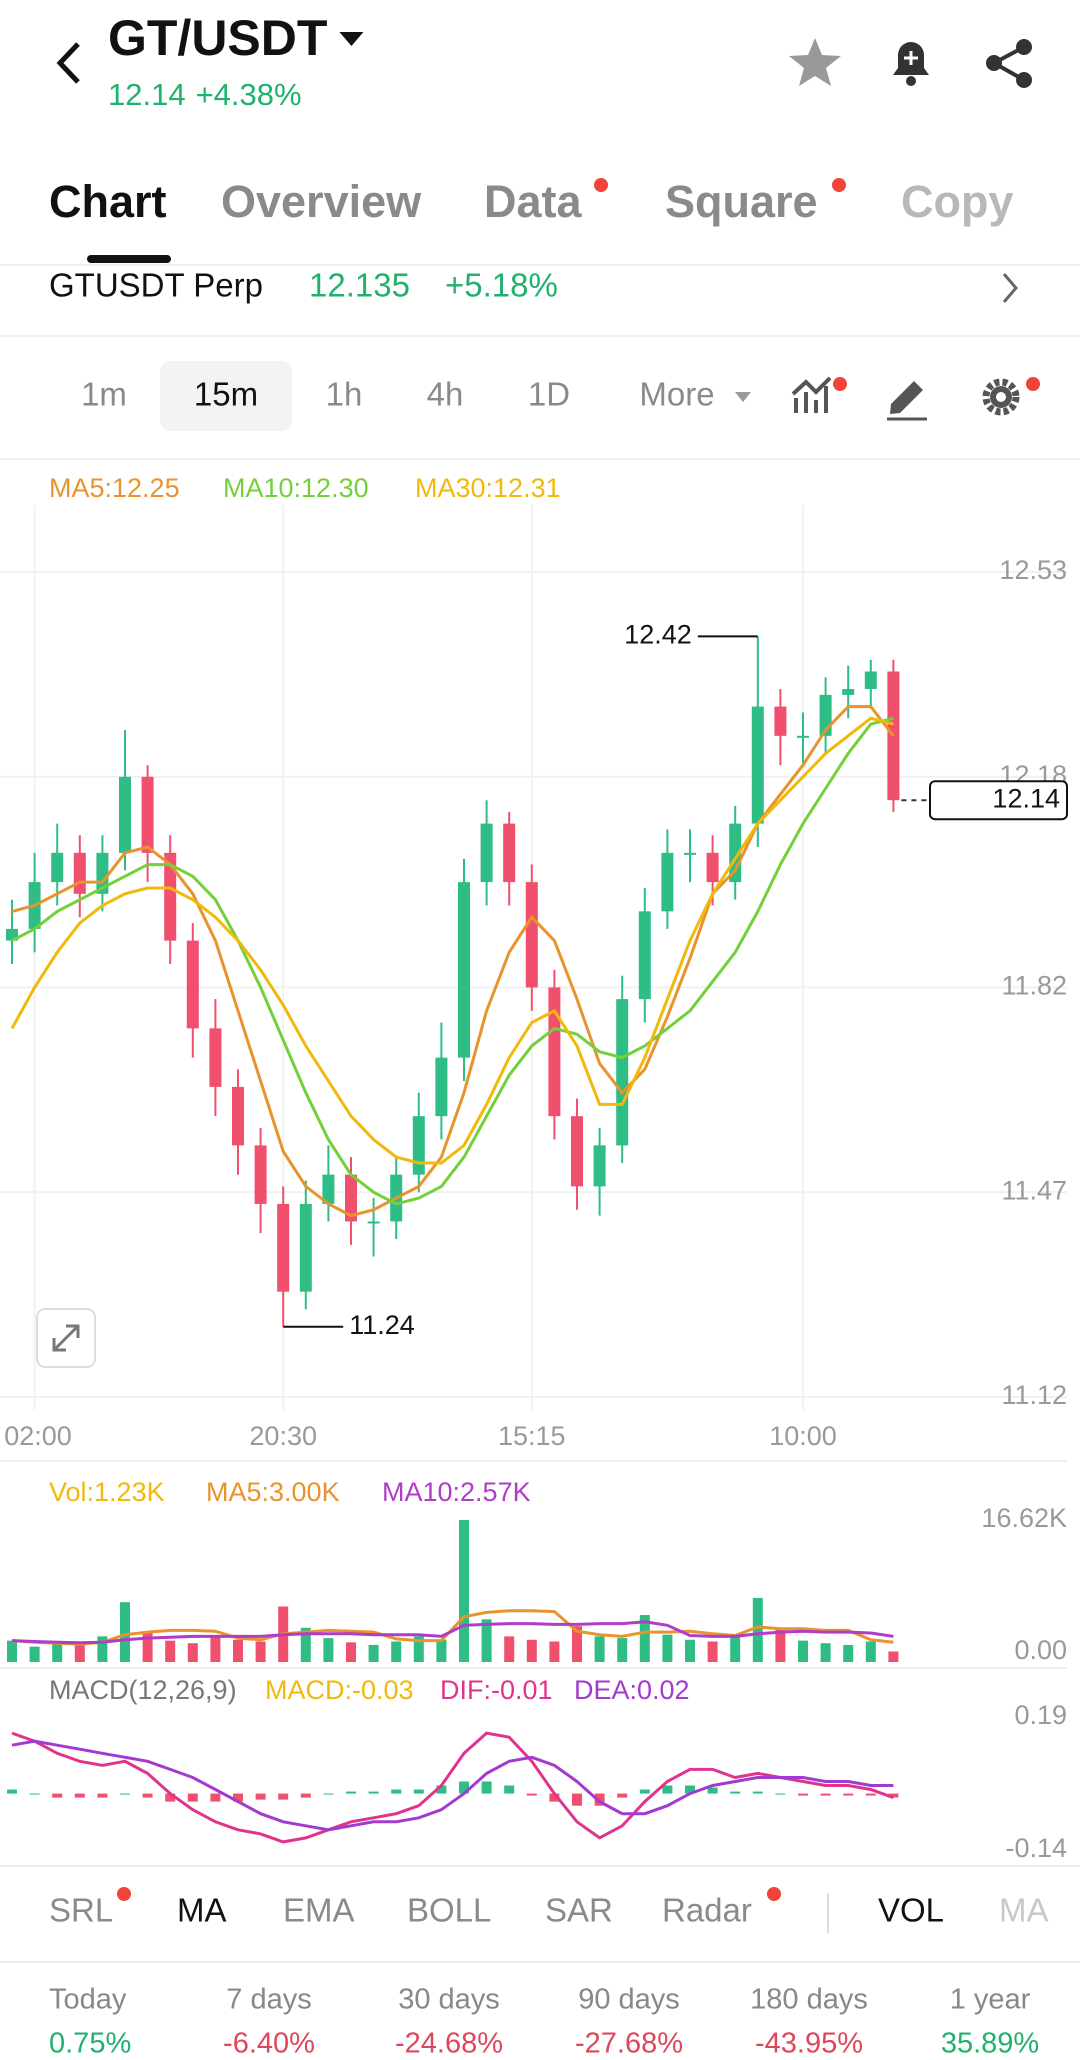  I want to click on performance-value: -43.95%, so click(809, 2044).